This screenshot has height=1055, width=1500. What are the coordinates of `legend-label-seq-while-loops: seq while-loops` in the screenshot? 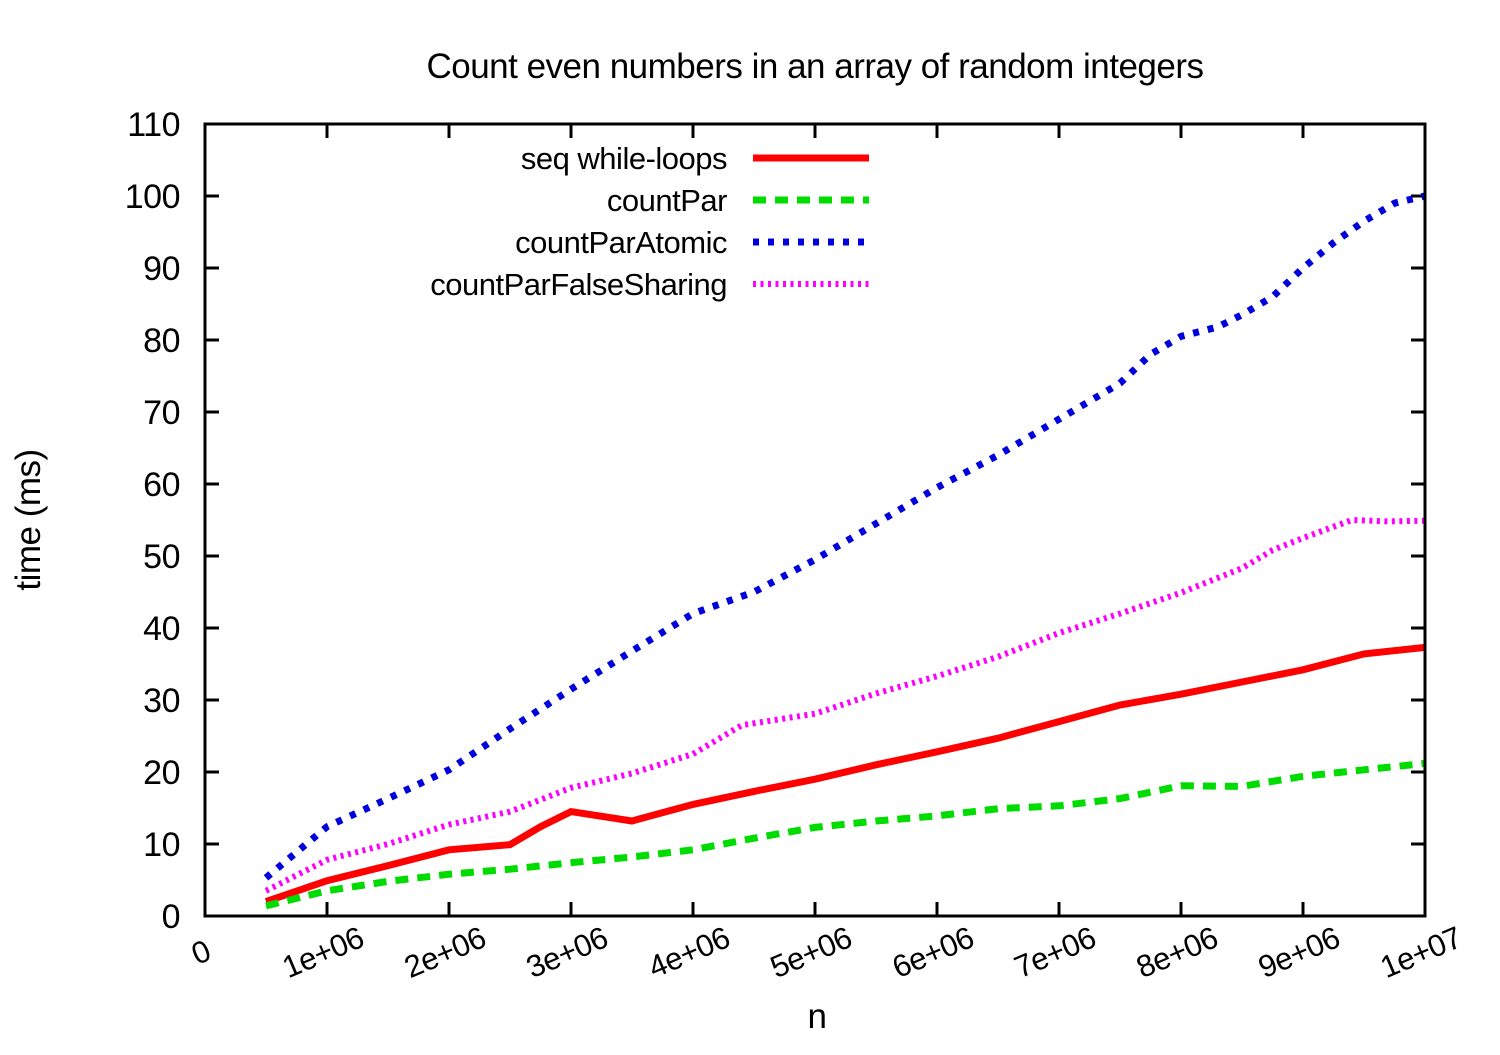 It's located at (624, 158).